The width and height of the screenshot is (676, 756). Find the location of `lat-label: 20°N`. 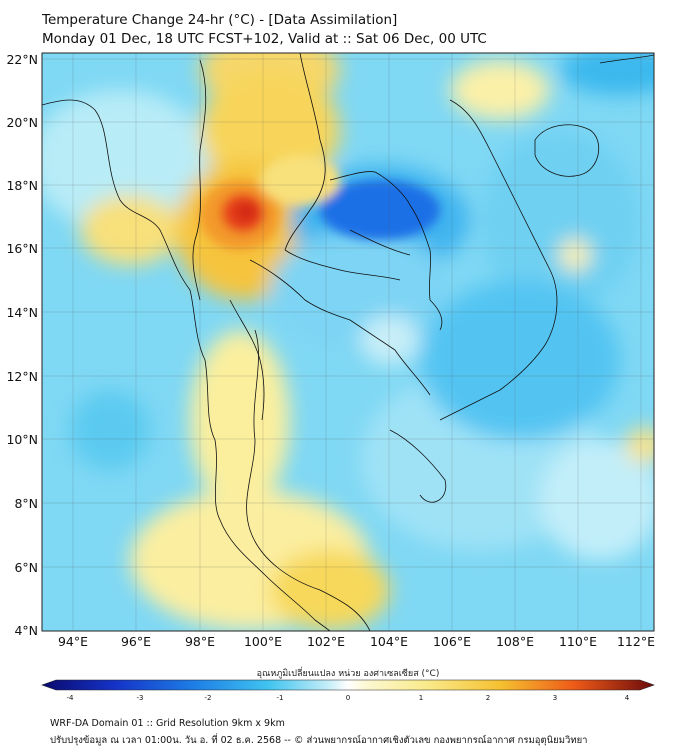

lat-label: 20°N is located at coordinates (22, 122).